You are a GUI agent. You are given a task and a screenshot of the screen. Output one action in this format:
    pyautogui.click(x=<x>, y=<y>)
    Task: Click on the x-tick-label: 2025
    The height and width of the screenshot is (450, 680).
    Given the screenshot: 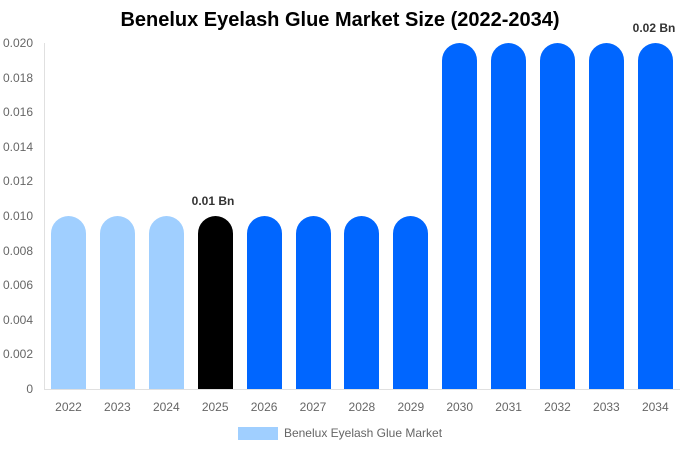 What is the action you would take?
    pyautogui.click(x=215, y=407)
    